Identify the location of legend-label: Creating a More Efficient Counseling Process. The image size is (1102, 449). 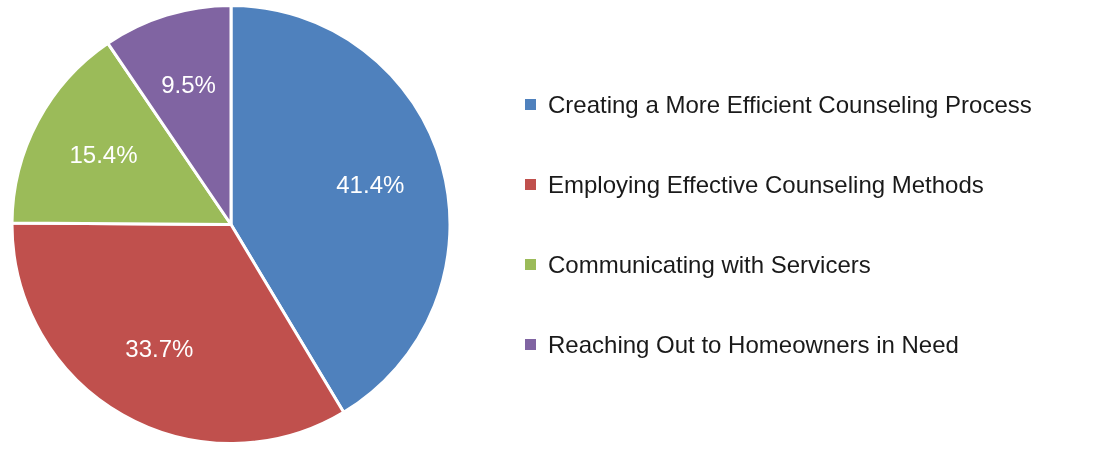
(790, 104).